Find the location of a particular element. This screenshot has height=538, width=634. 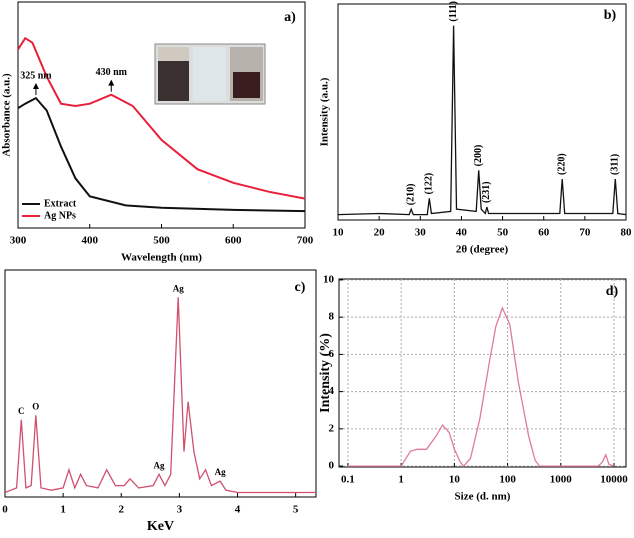

peak-label: (220) is located at coordinates (562, 164).